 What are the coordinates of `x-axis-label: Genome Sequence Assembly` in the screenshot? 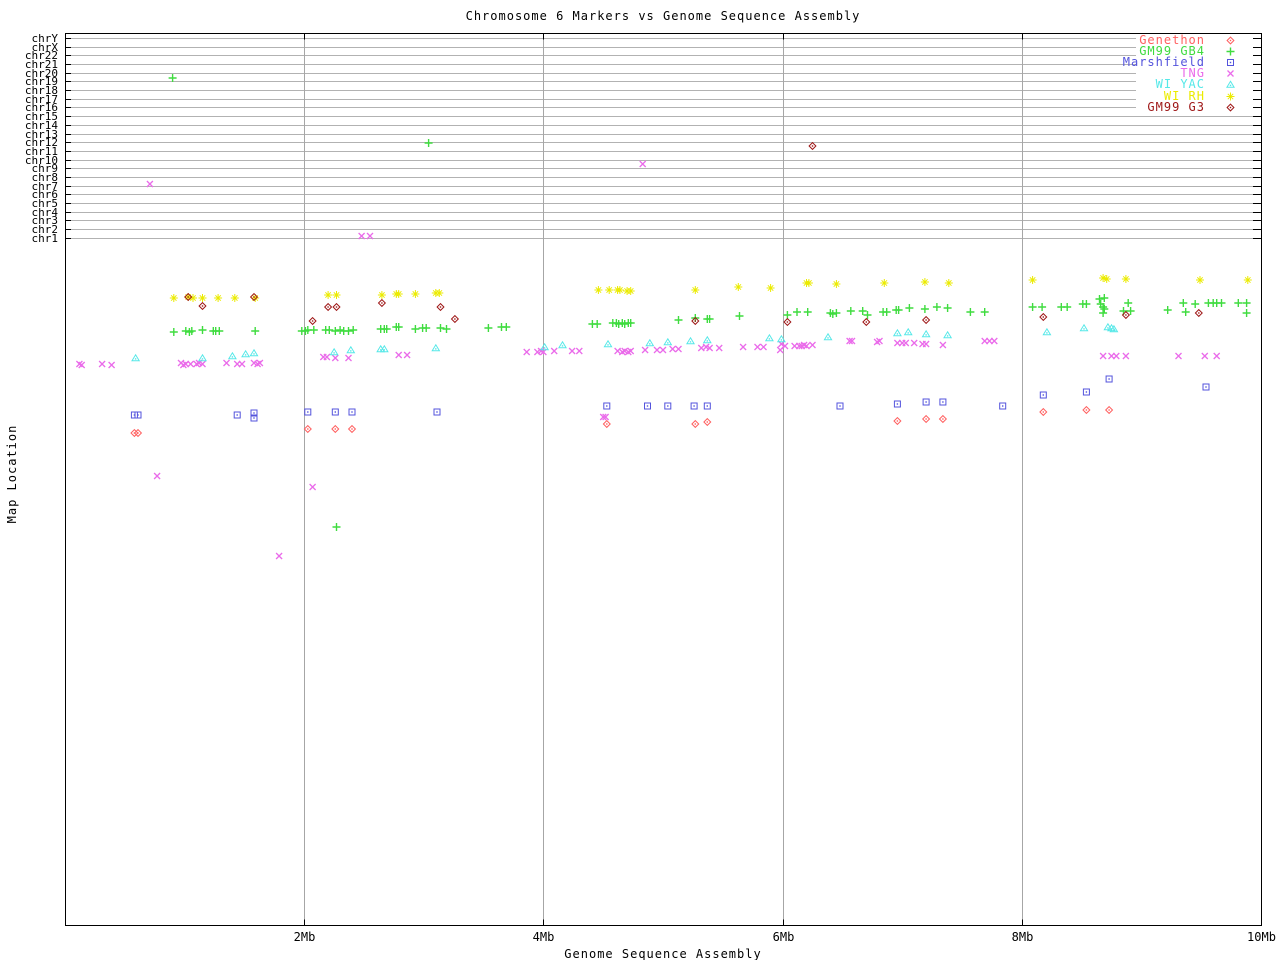 It's located at (663, 953).